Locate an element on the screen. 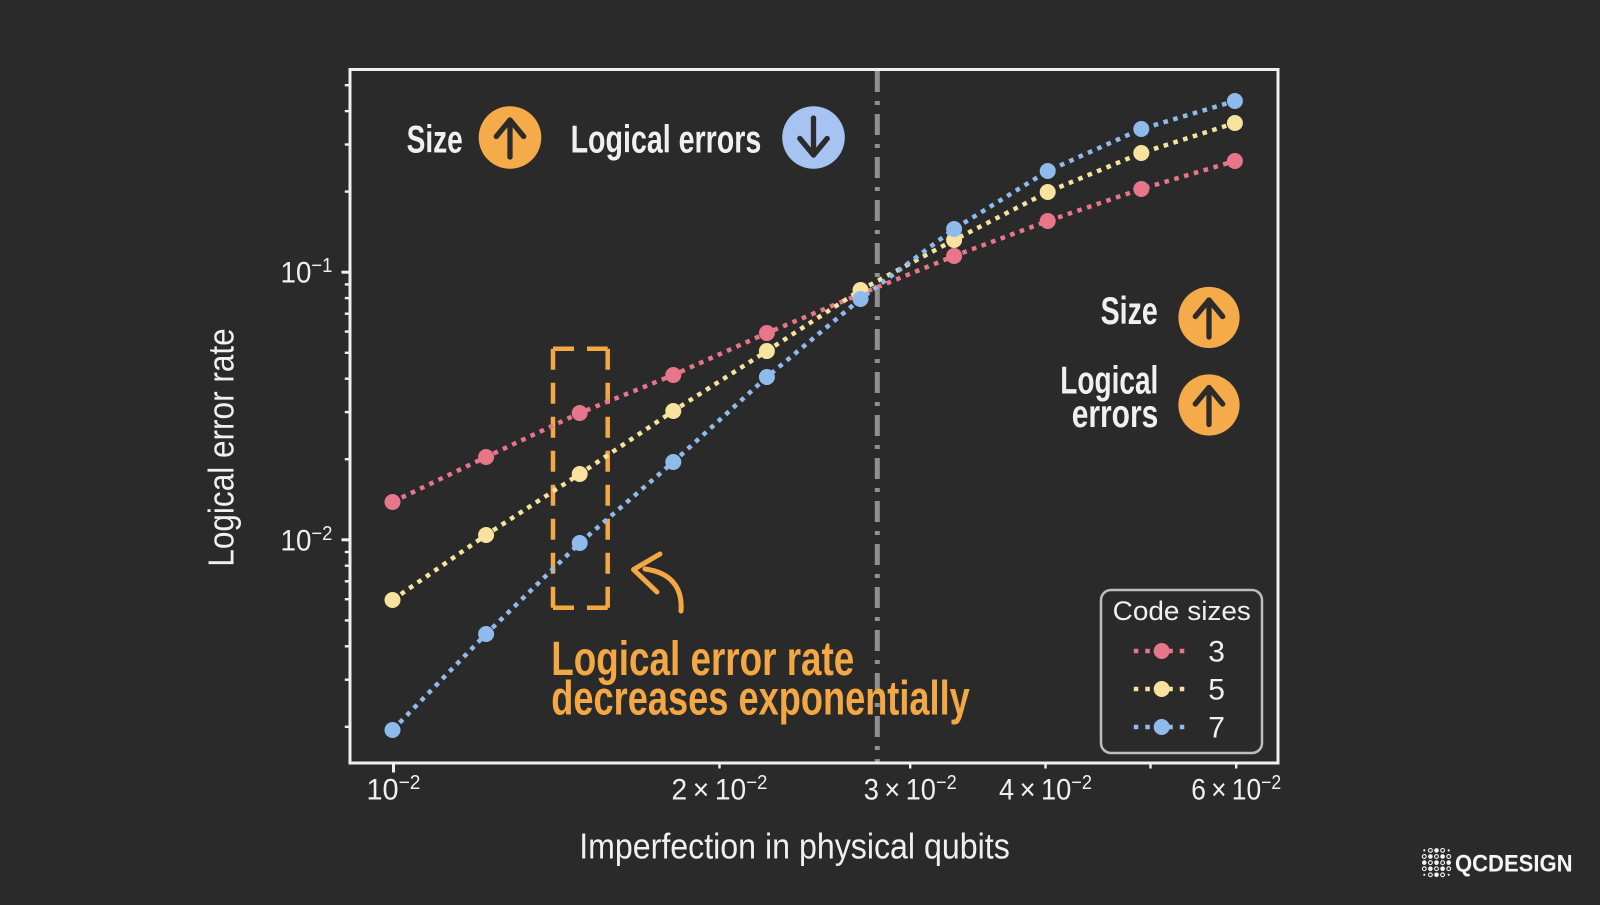 The image size is (1600, 905). svg-text: decreases exponentially is located at coordinates (760, 699).